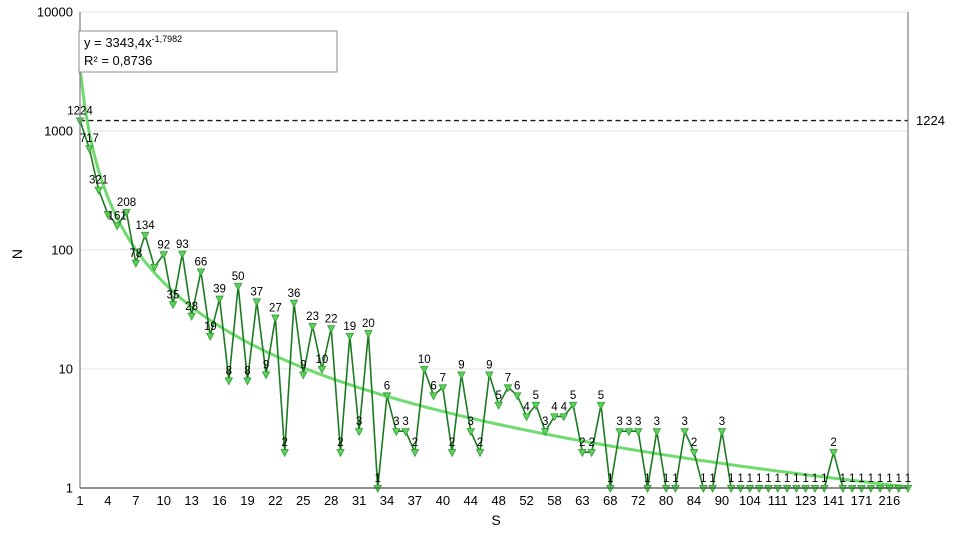  Describe the element at coordinates (117, 216) in the screenshot. I see `data-point-label: 161` at that location.